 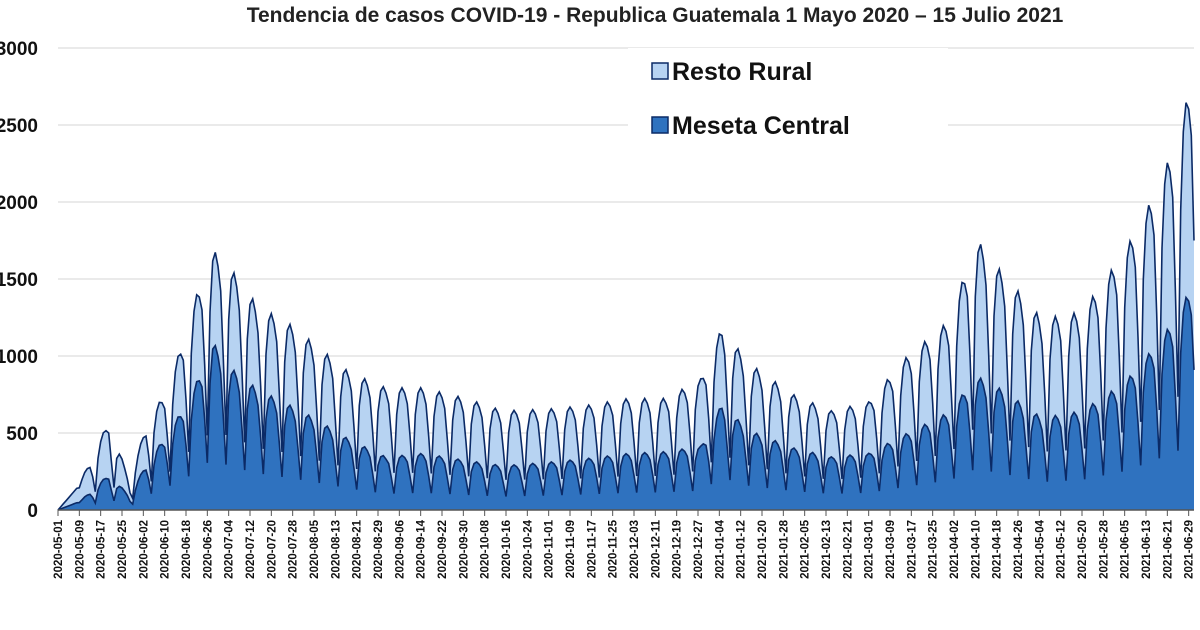 I want to click on x-tick-label: 2020-05-25, so click(x=123, y=548).